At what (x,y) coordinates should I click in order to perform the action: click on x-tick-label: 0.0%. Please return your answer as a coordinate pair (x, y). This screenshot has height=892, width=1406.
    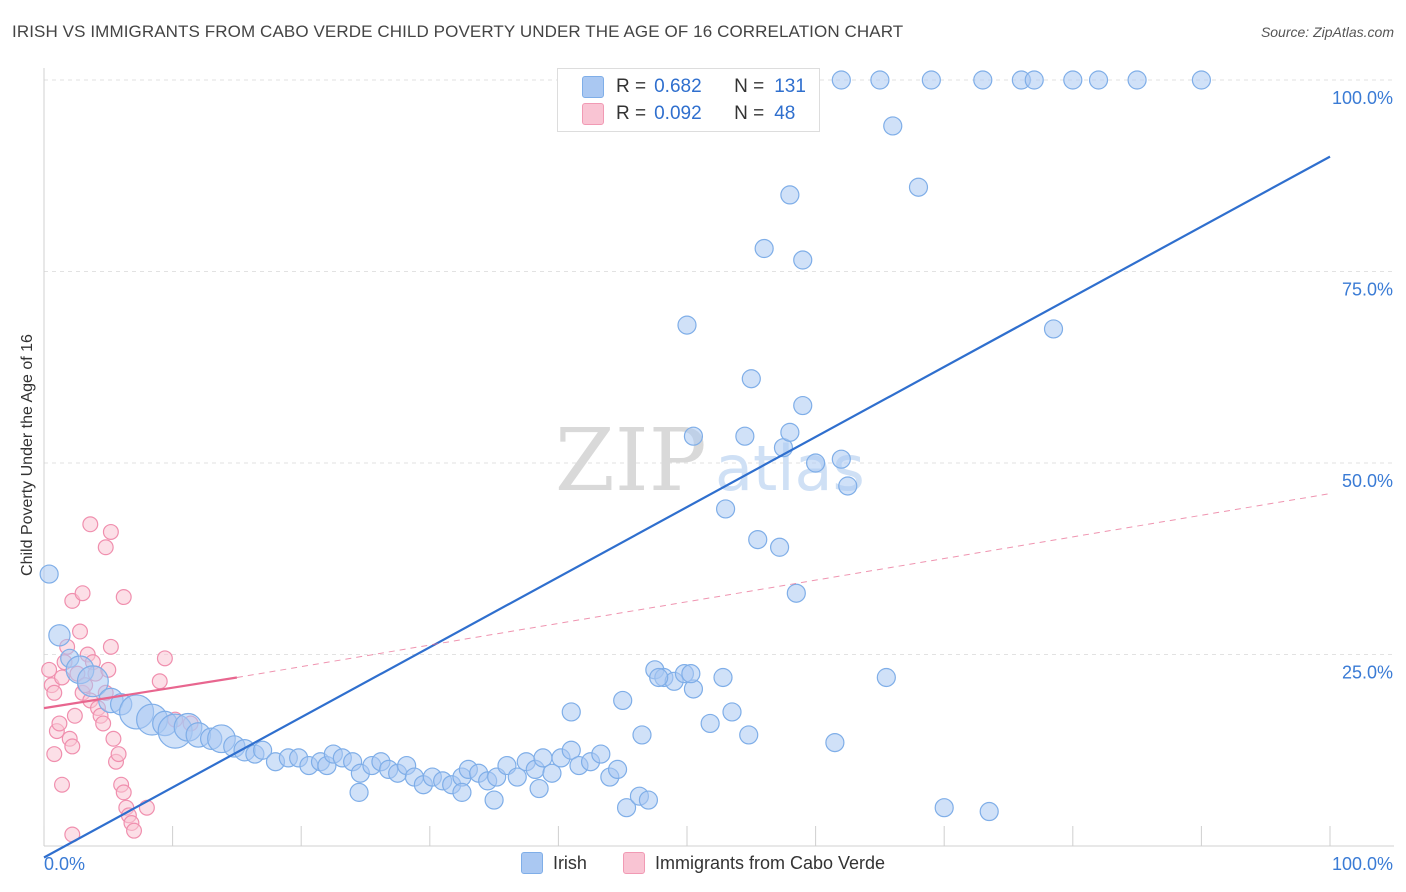
    Looking at the image, I should click on (64, 864).